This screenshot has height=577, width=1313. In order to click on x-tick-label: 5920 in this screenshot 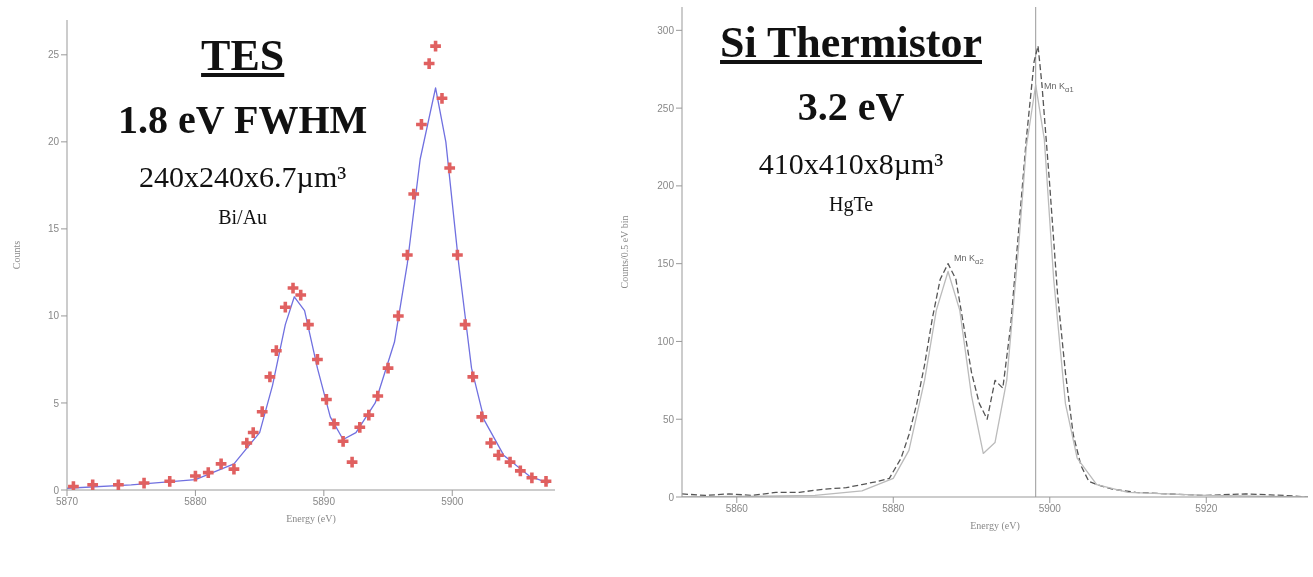, I will do `click(1206, 509)`.